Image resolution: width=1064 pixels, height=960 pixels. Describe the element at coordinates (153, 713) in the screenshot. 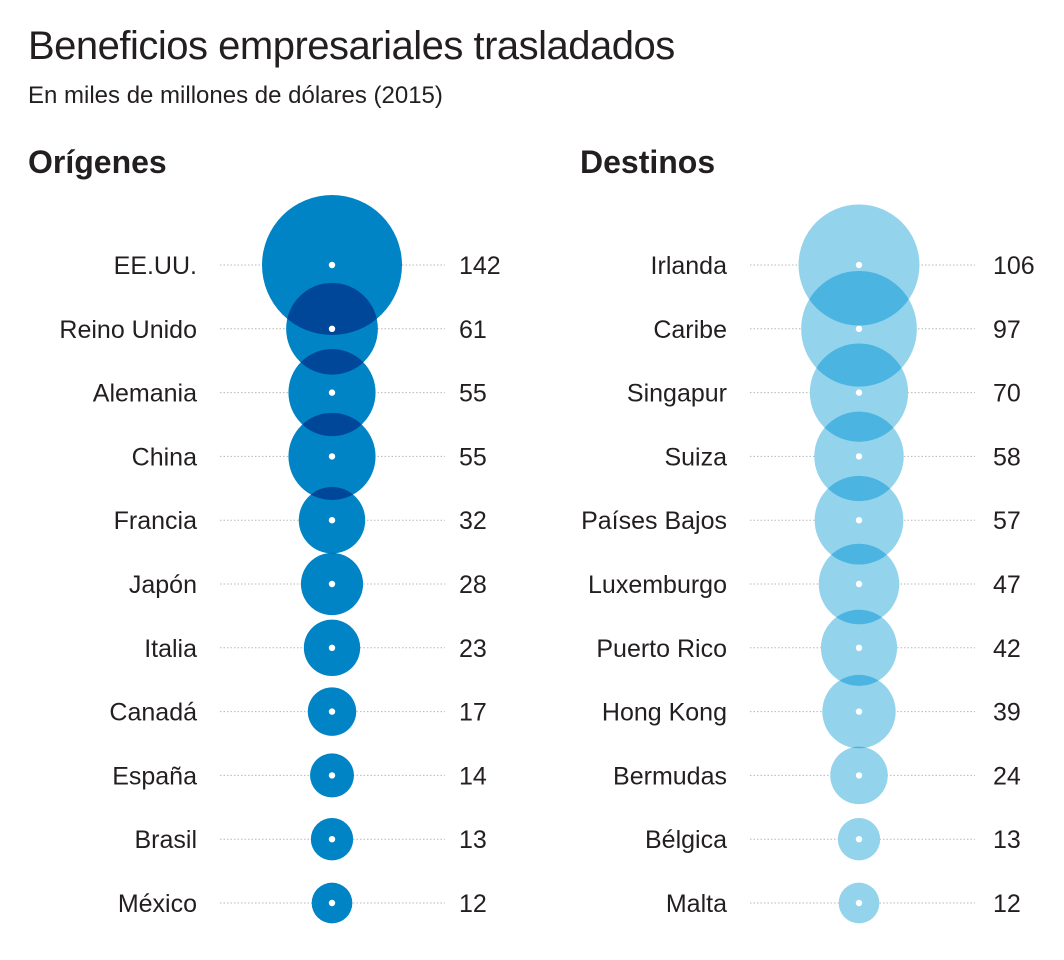

I see `origin-category-label: Canadá` at that location.